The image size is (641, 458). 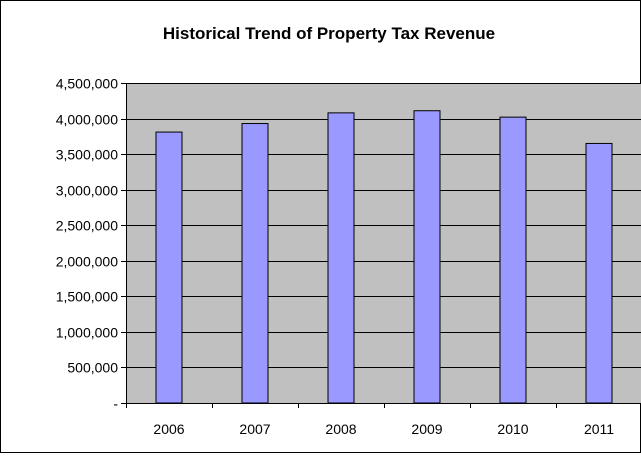 What do you see at coordinates (92, 368) in the screenshot?
I see `y-tick-label: 500,000` at bounding box center [92, 368].